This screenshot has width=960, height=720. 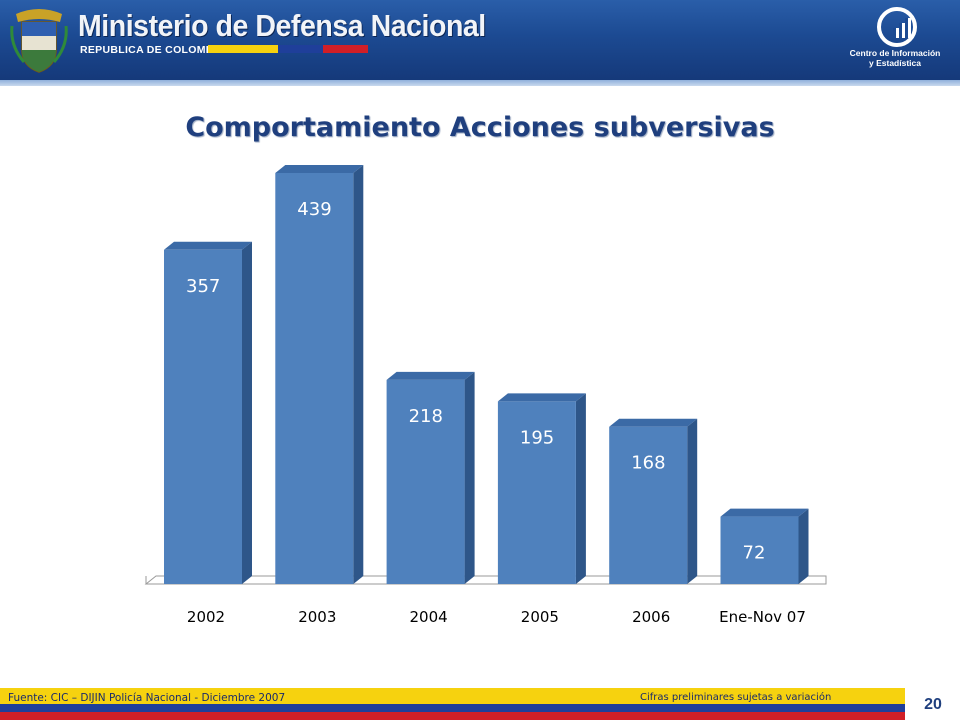 What do you see at coordinates (754, 553) in the screenshot?
I see `data-label-5: 72` at bounding box center [754, 553].